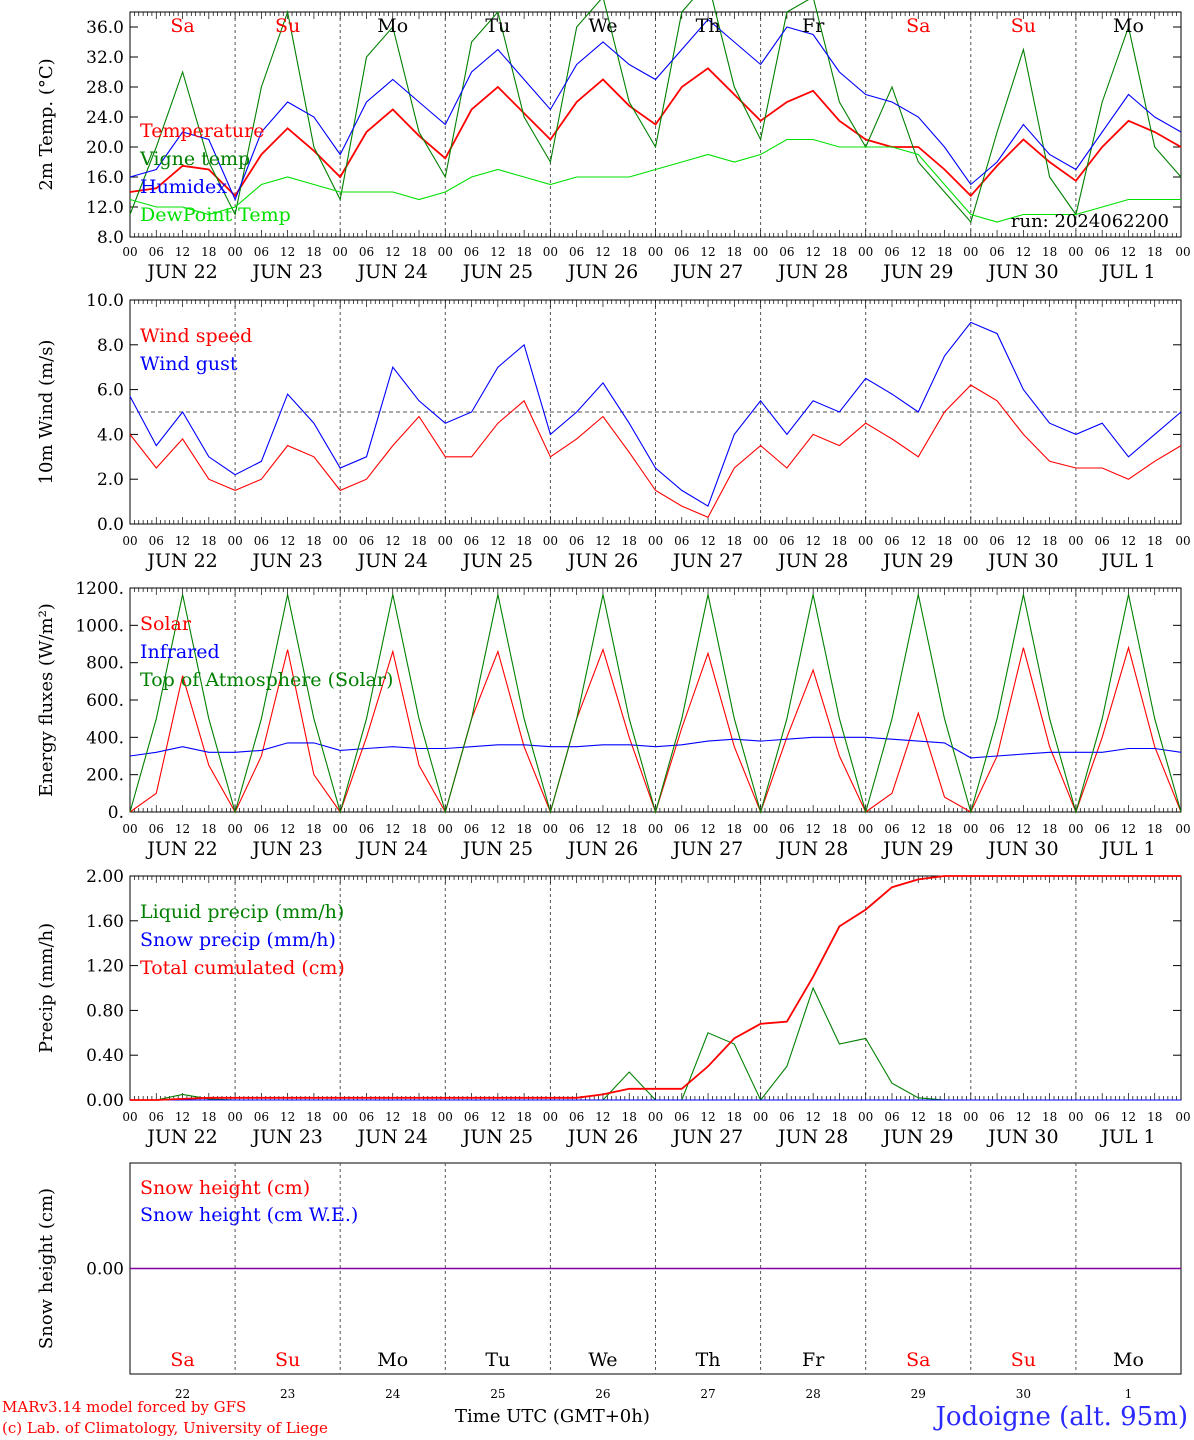 The height and width of the screenshot is (1440, 1194). Describe the element at coordinates (1023, 1394) in the screenshot. I see `day-number-label: 30` at that location.